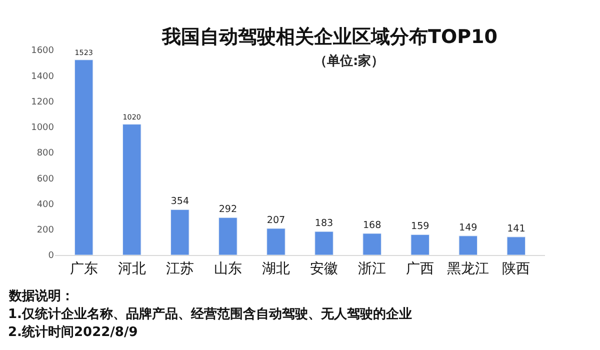 The image size is (600, 350). What do you see at coordinates (420, 226) in the screenshot?
I see `data-label: 159` at bounding box center [420, 226].